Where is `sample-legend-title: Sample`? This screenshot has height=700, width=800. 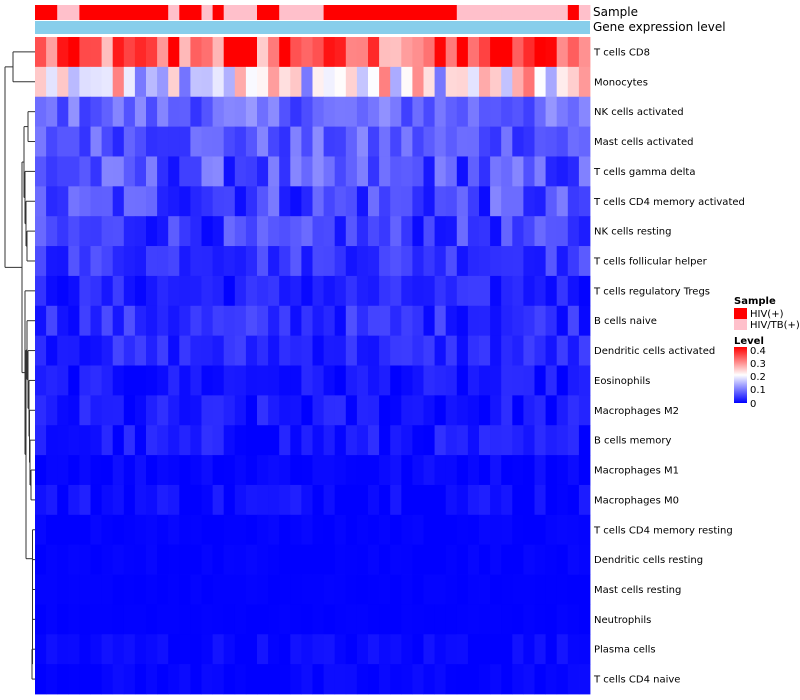
sample-legend-title: Sample is located at coordinates (755, 301).